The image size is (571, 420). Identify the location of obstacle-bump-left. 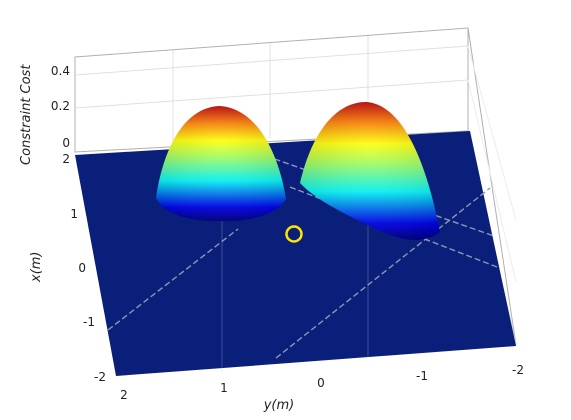
(221, 164).